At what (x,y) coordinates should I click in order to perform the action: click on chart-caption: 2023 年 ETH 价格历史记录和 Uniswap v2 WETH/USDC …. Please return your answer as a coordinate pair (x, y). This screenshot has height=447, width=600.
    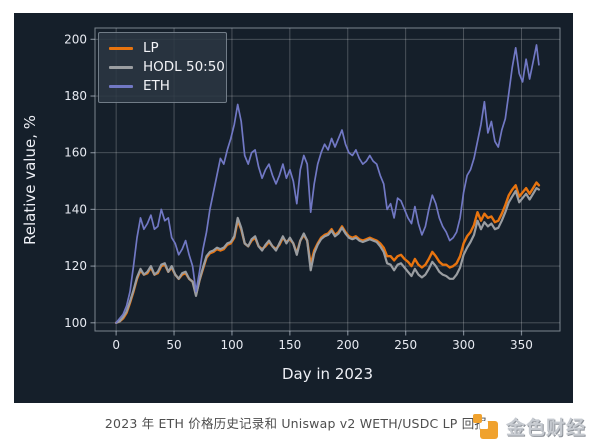
    Looking at the image, I should click on (296, 423).